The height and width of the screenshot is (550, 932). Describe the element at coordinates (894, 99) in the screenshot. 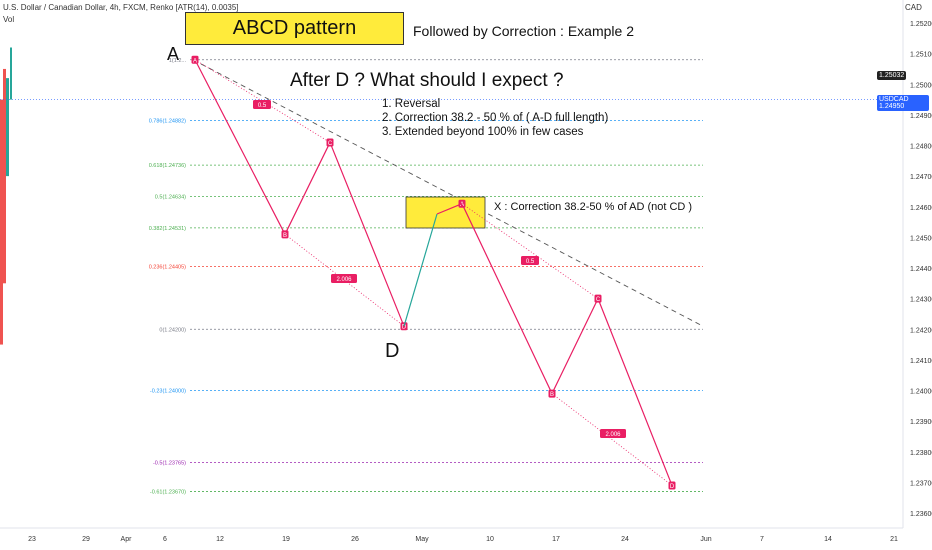

I see `symbol-tag-name: USDCAD` at that location.